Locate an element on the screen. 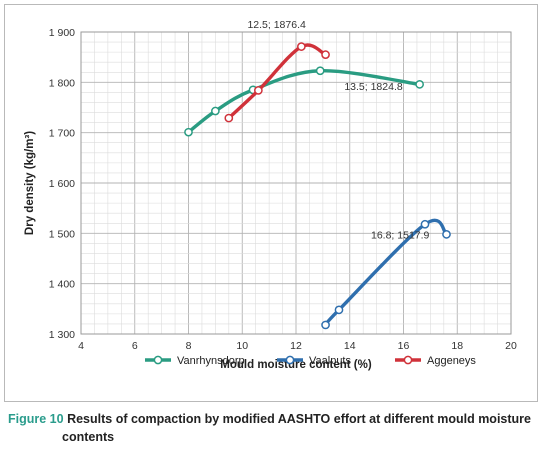 Image resolution: width=543 pixels, height=452 pixels. y-tick-label: 1 500 is located at coordinates (62, 234).